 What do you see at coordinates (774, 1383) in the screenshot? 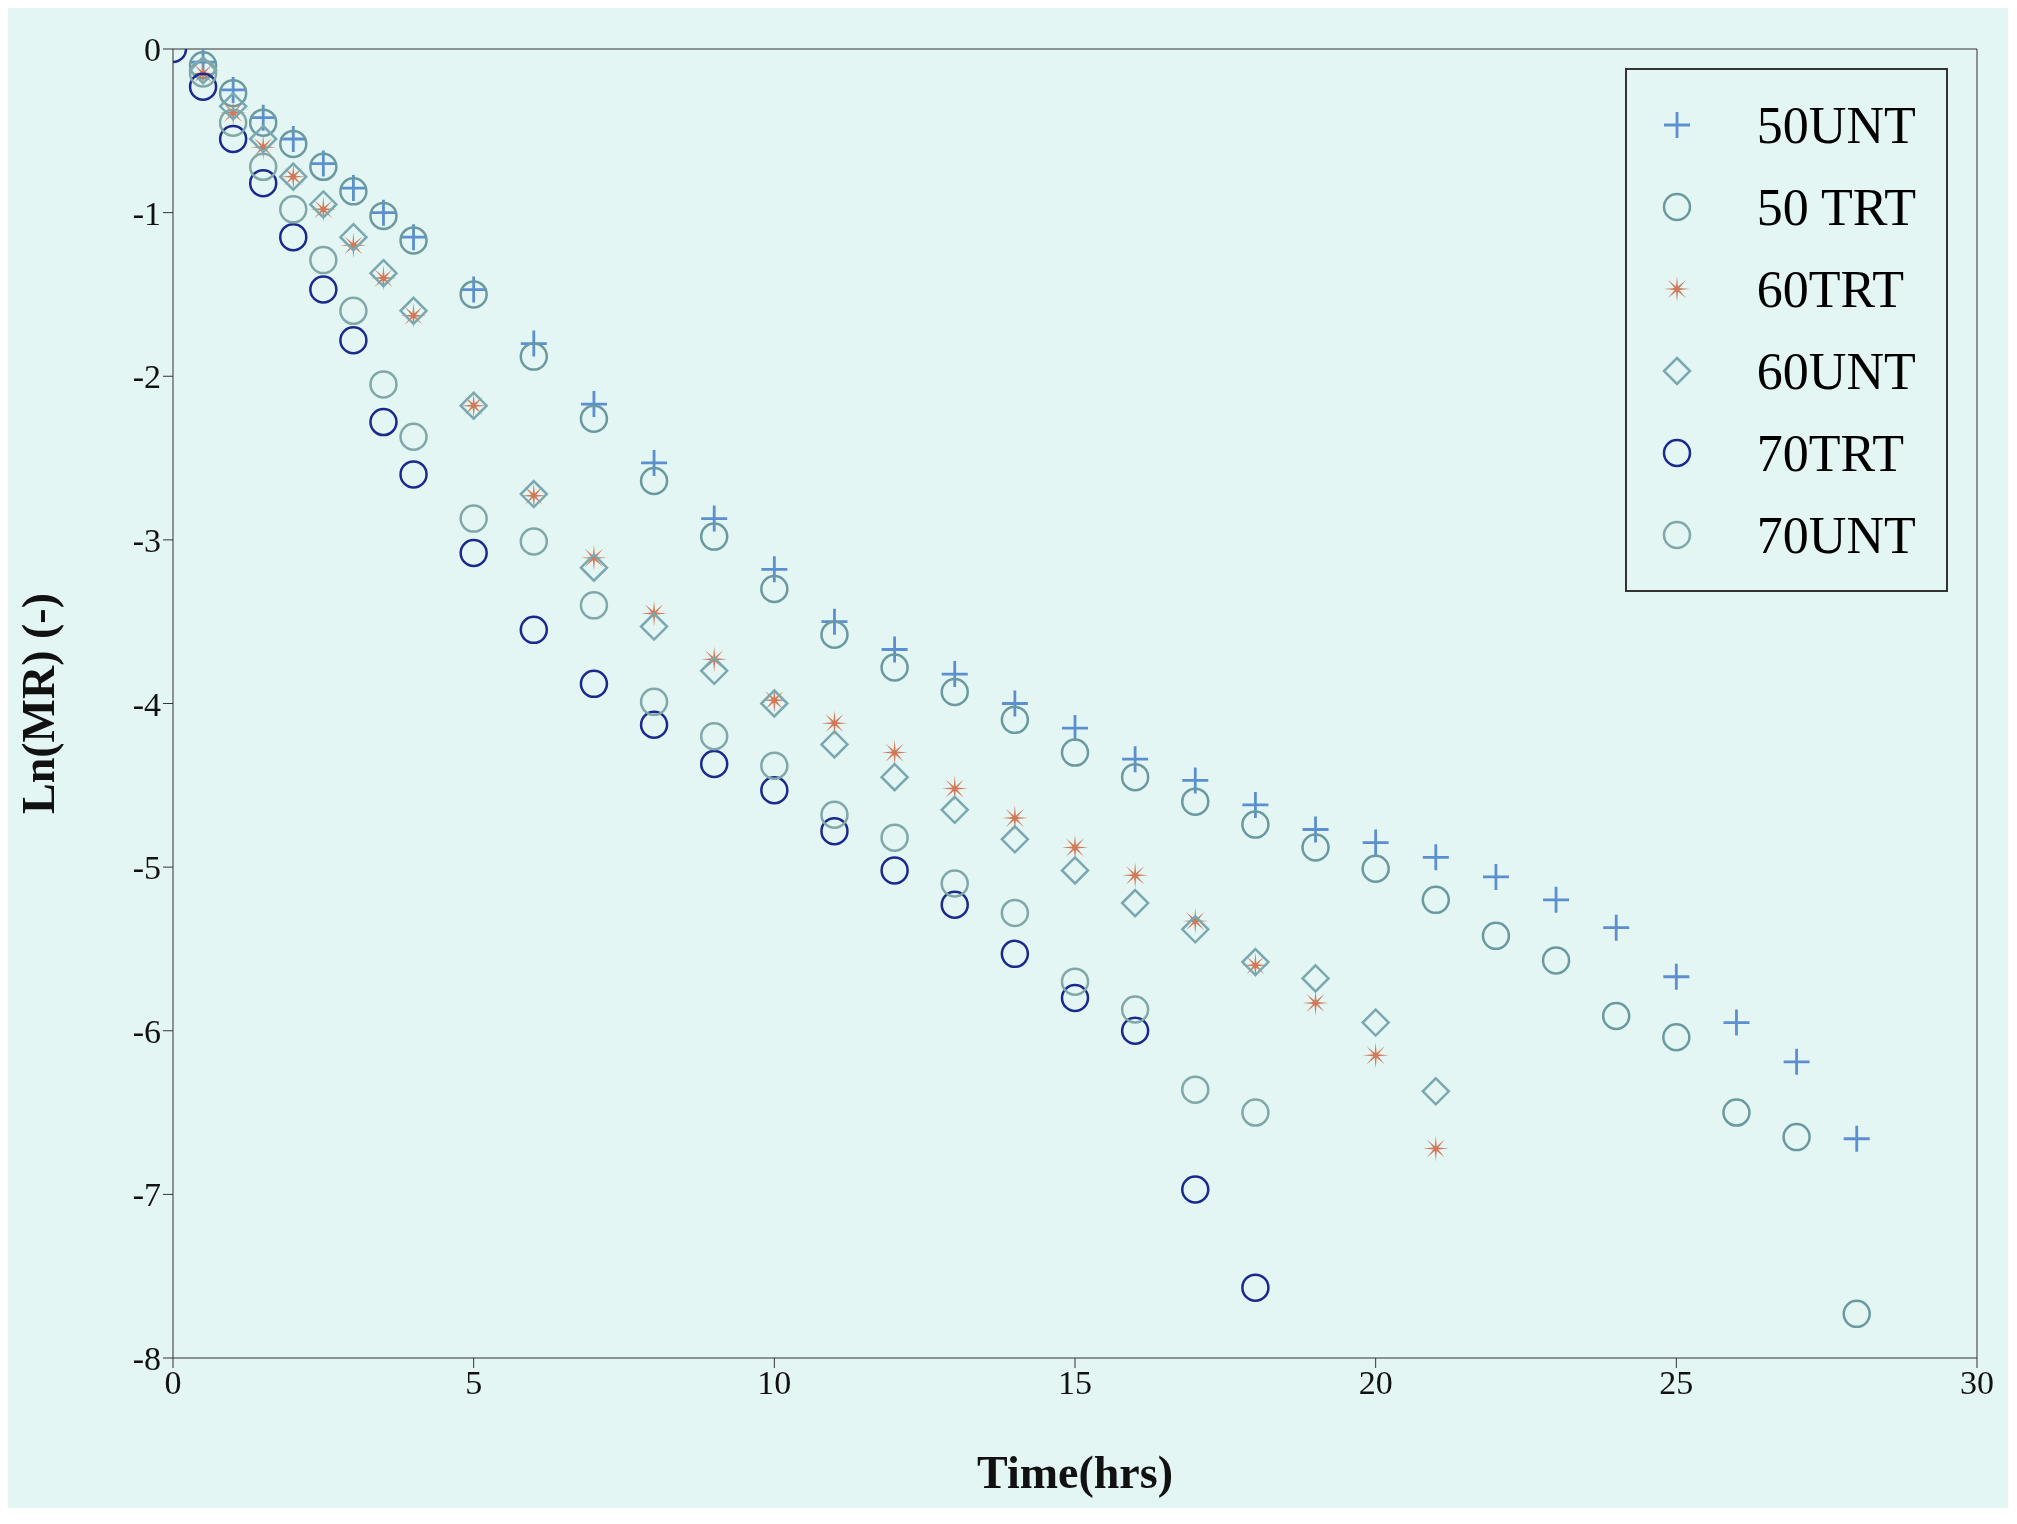
I see `x-tick-label: 10` at bounding box center [774, 1383].